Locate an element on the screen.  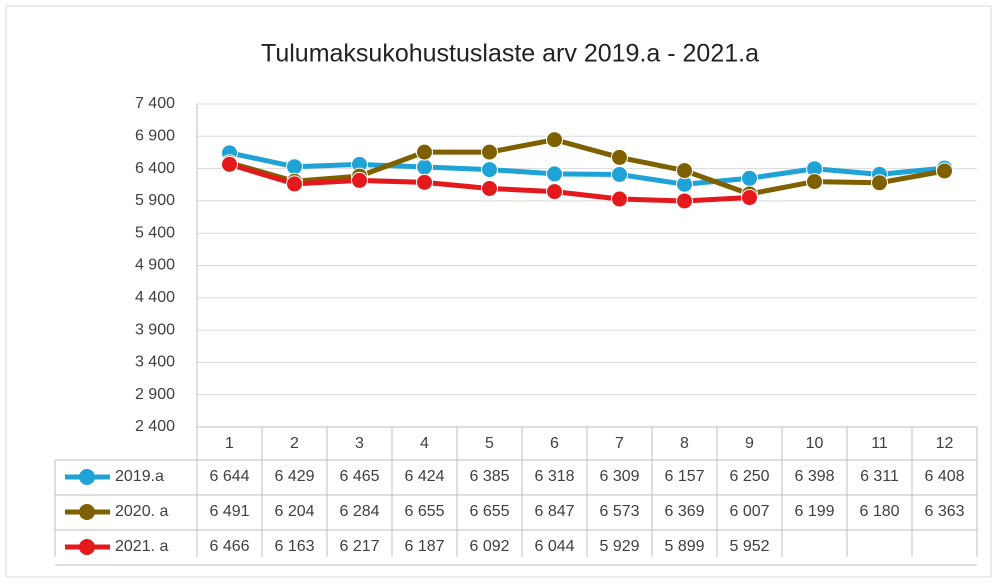
table-value: 6 311 is located at coordinates (879, 476).